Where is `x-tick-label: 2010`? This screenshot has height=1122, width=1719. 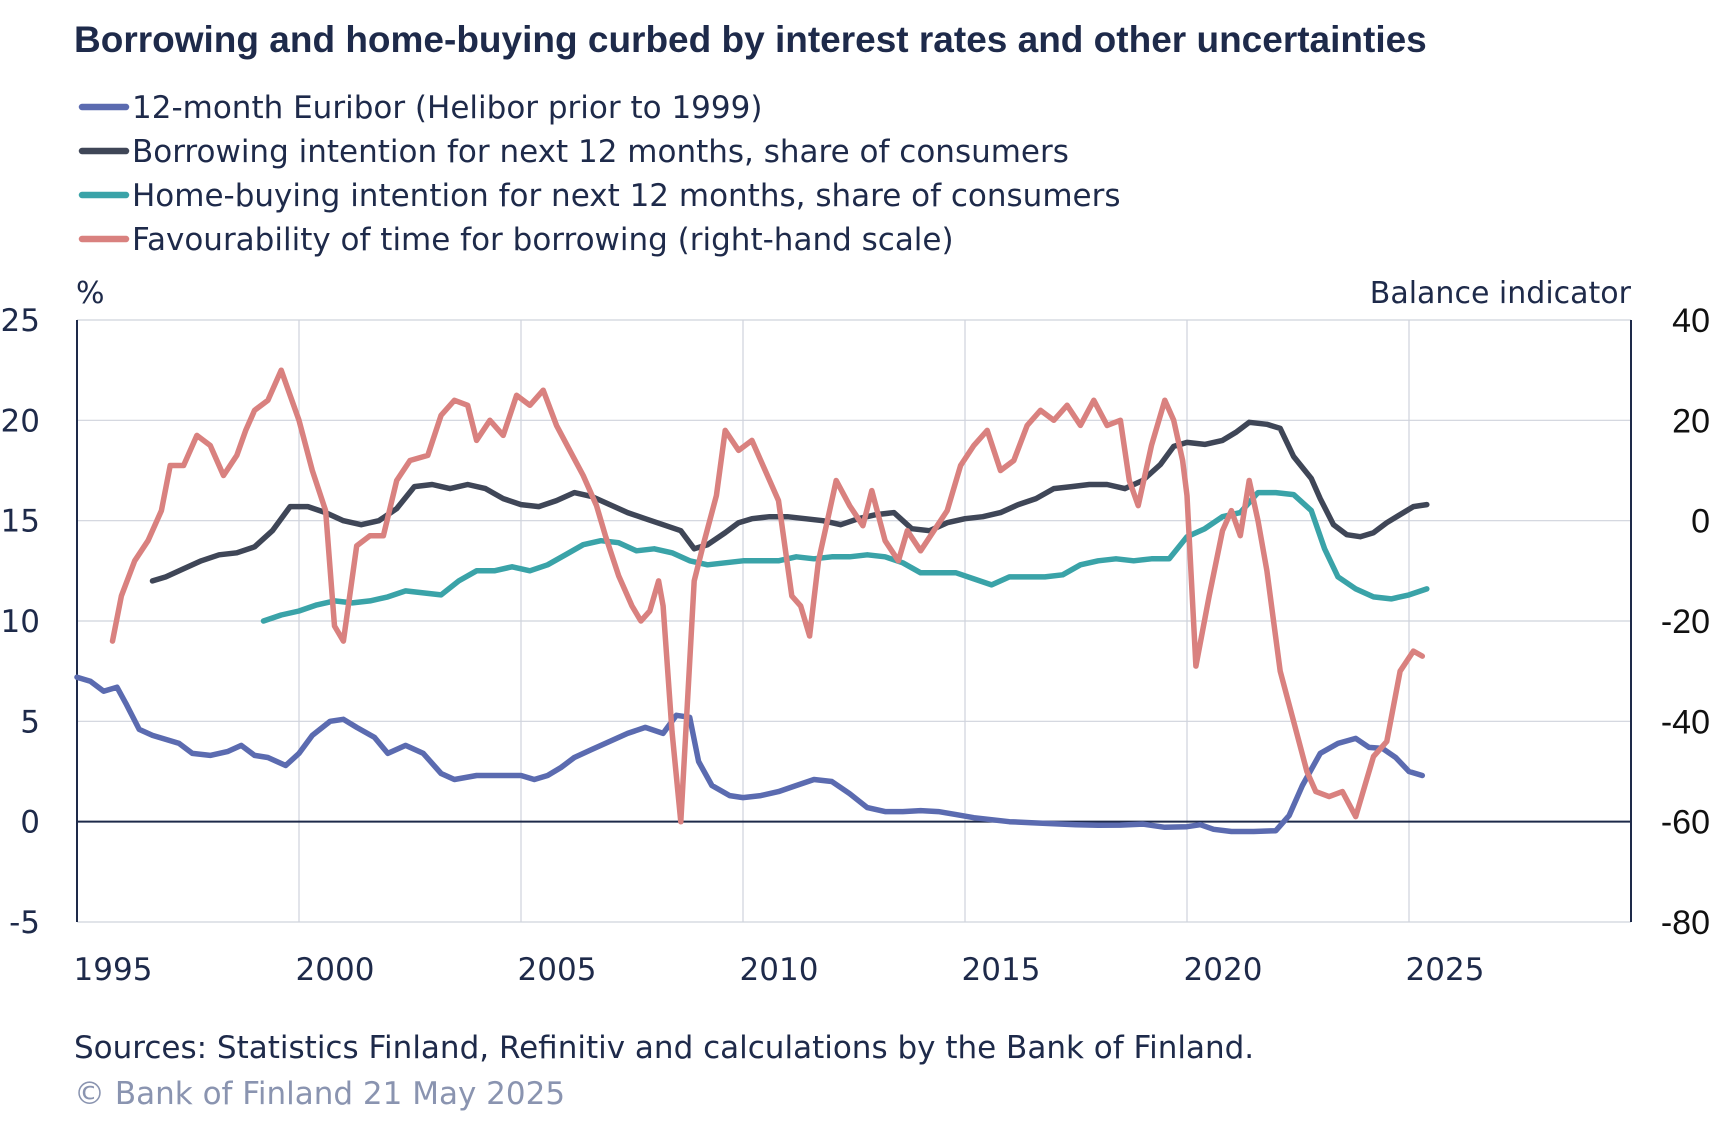
x-tick-label: 2010 is located at coordinates (779, 970).